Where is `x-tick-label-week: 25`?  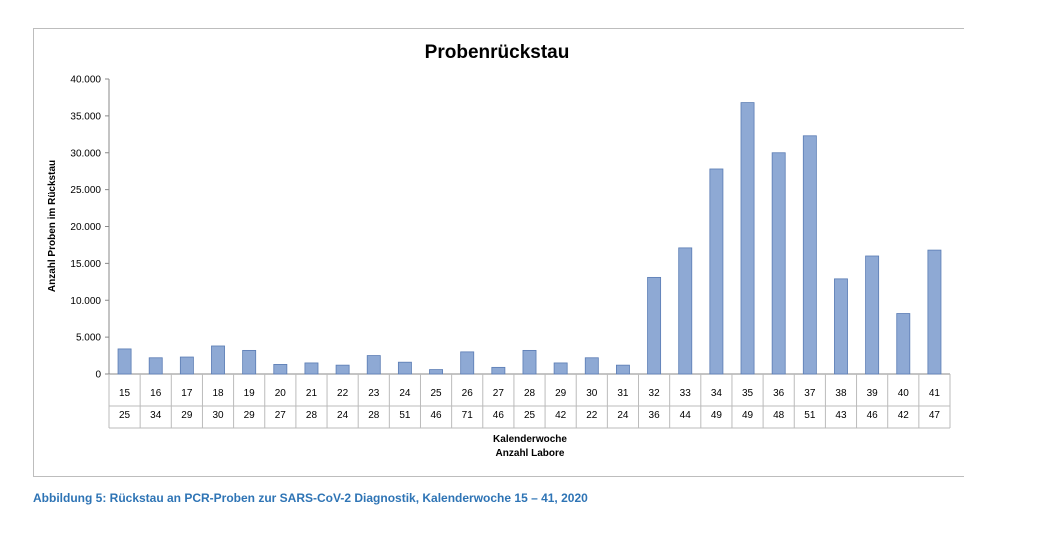
x-tick-label-week: 25 is located at coordinates (436, 393).